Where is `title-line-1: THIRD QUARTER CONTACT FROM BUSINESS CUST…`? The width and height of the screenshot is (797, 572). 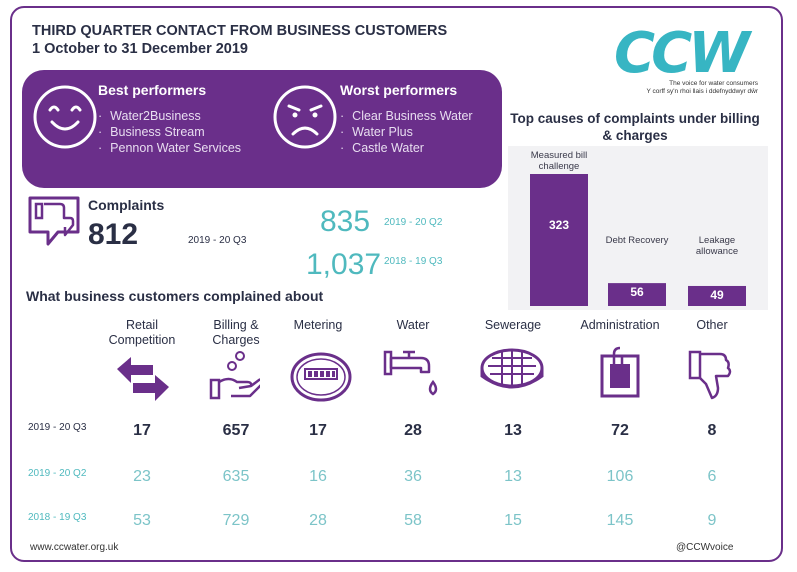 title-line-1: THIRD QUARTER CONTACT FROM BUSINESS CUST… is located at coordinates (240, 31).